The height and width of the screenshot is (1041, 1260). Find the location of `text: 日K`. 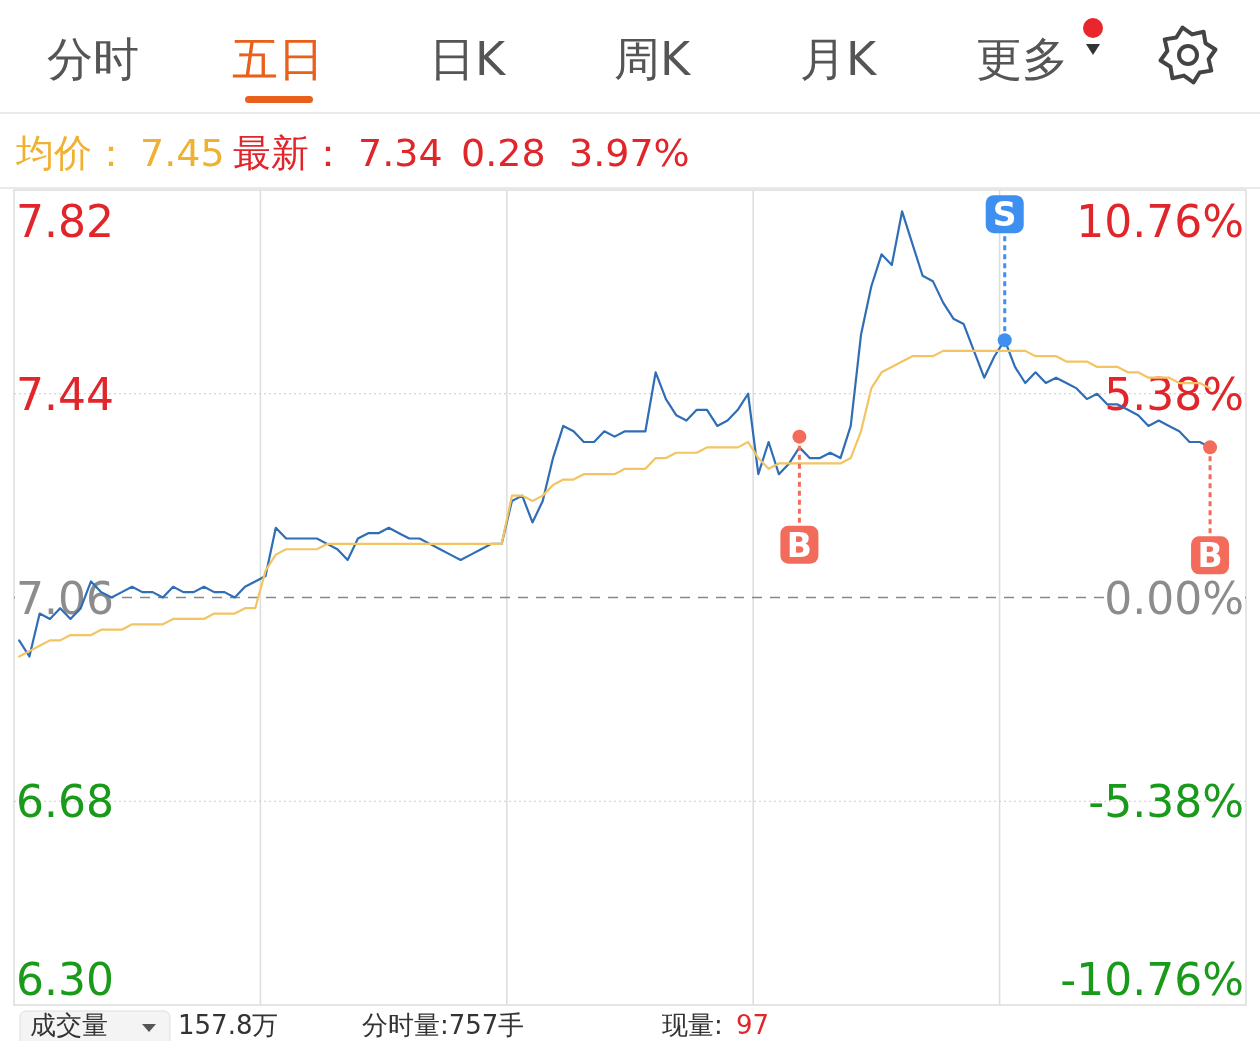

text: 日K is located at coordinates (467, 59).